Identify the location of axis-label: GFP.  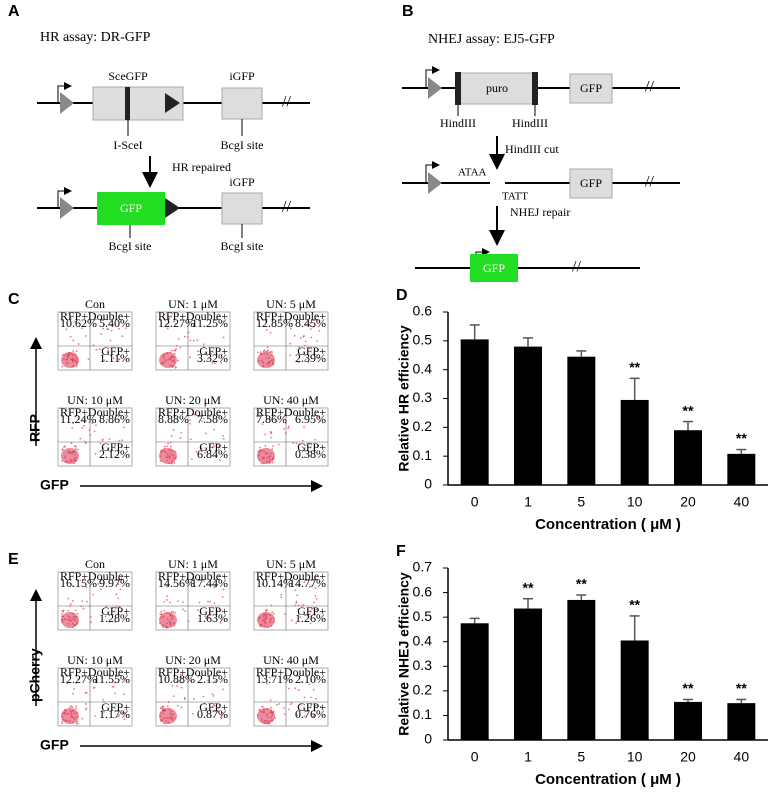
(54, 485).